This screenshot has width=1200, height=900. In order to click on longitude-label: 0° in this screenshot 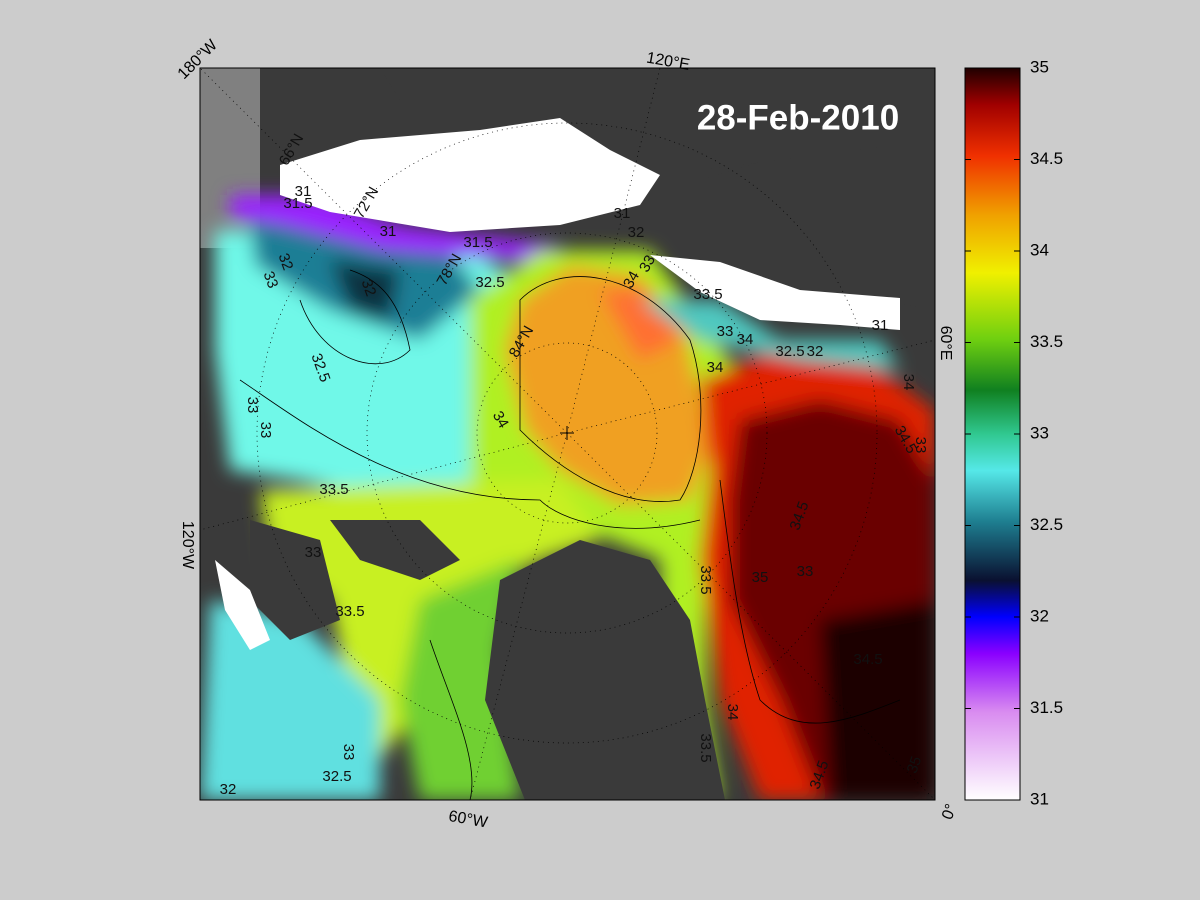, I will do `click(949, 812)`.